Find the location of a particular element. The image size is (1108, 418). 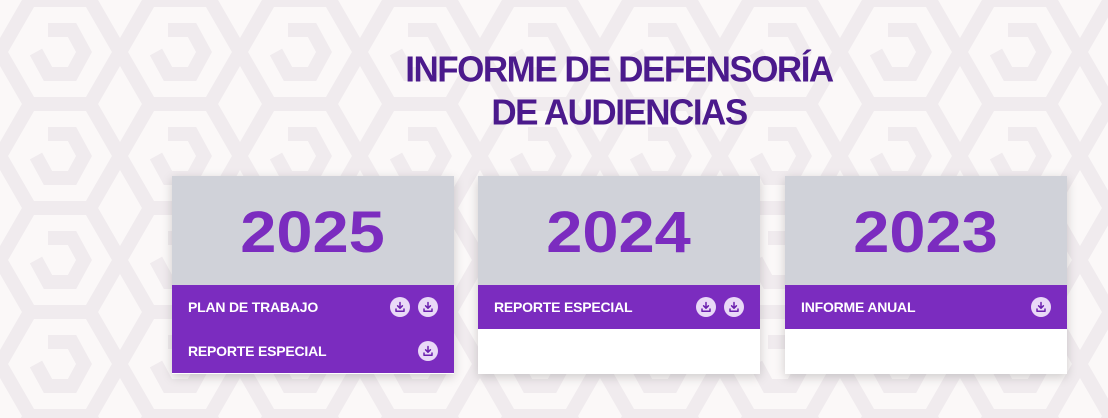

doc-label: PLAN DE TRABAJO is located at coordinates (253, 307).